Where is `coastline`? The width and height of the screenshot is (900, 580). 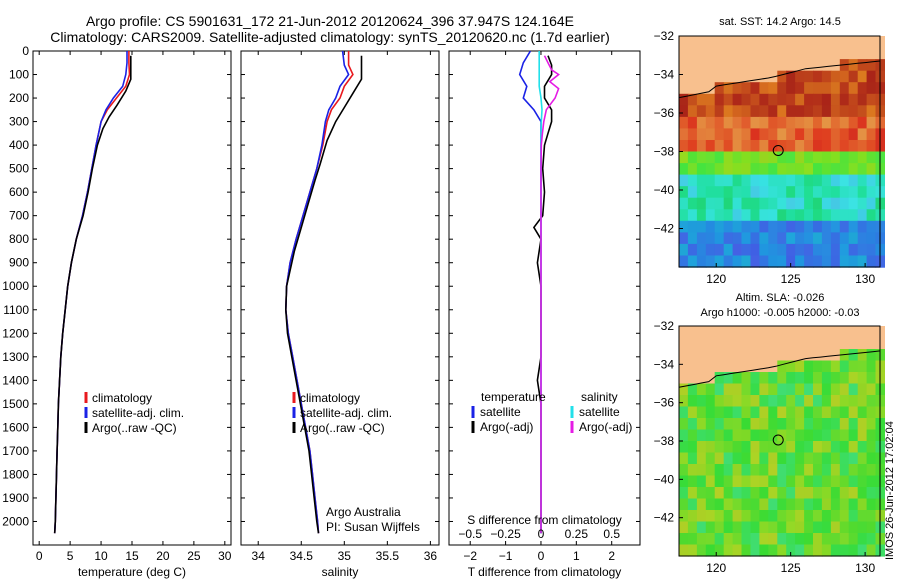
coastline is located at coordinates (779, 369).